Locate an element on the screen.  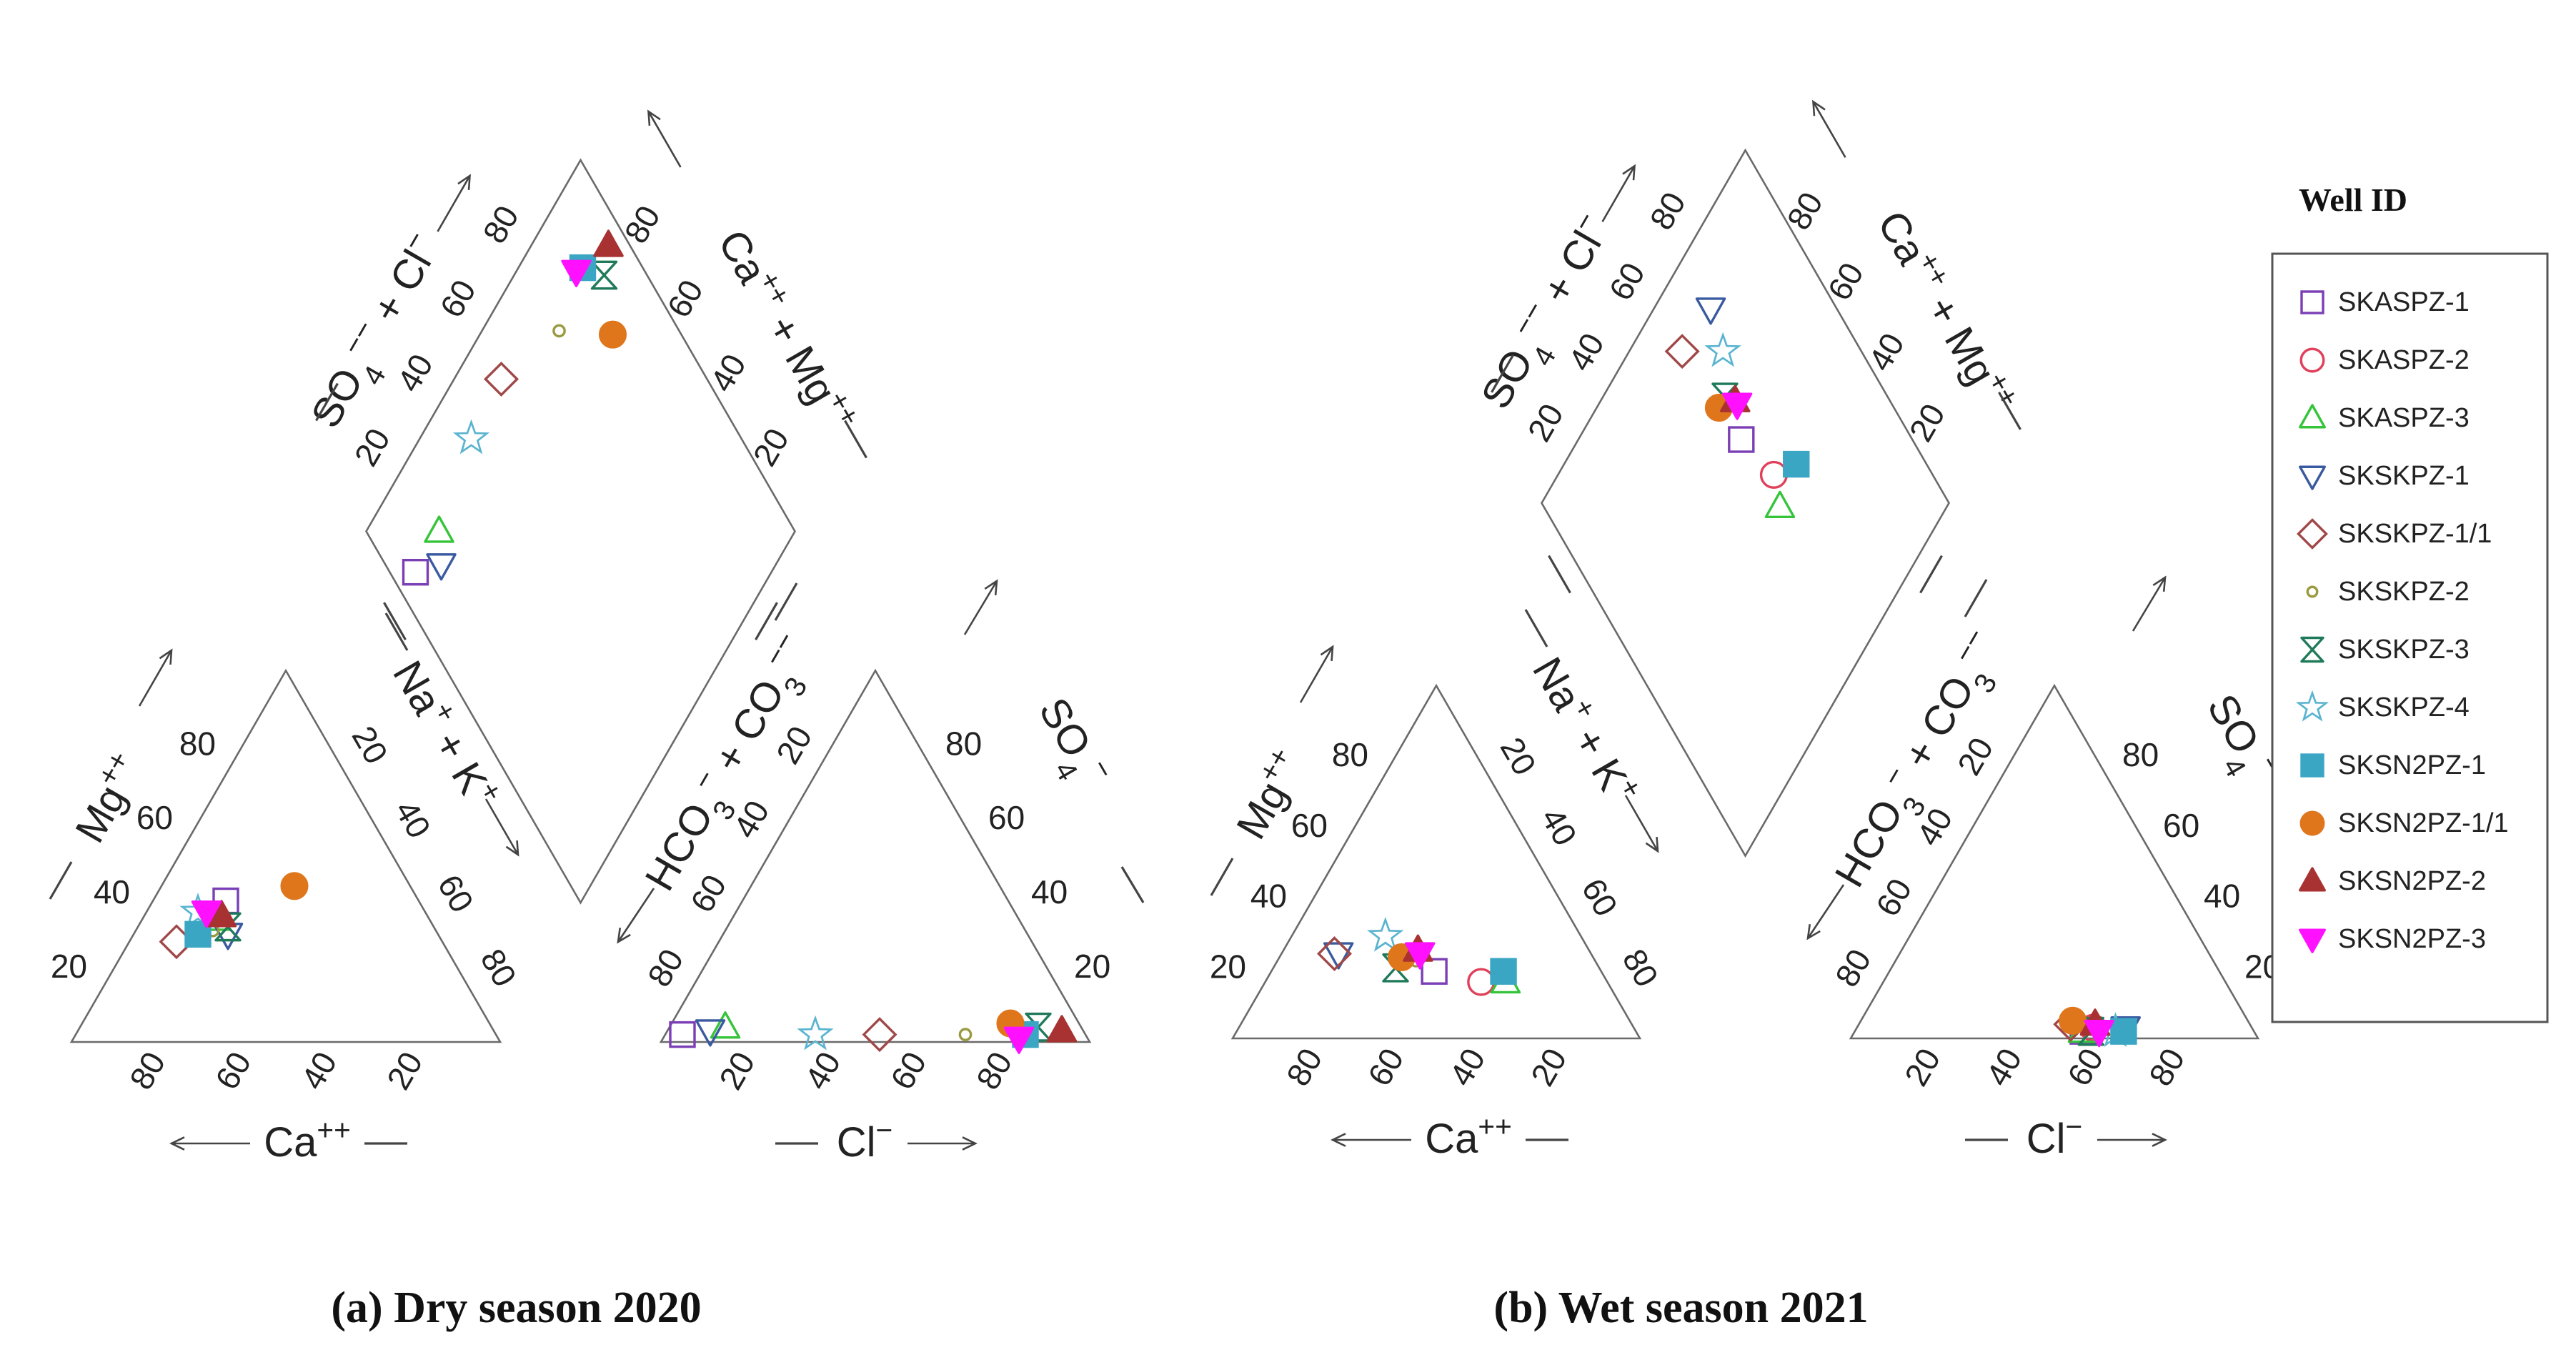
anion-so4-tick: 60 is located at coordinates (2181, 825).